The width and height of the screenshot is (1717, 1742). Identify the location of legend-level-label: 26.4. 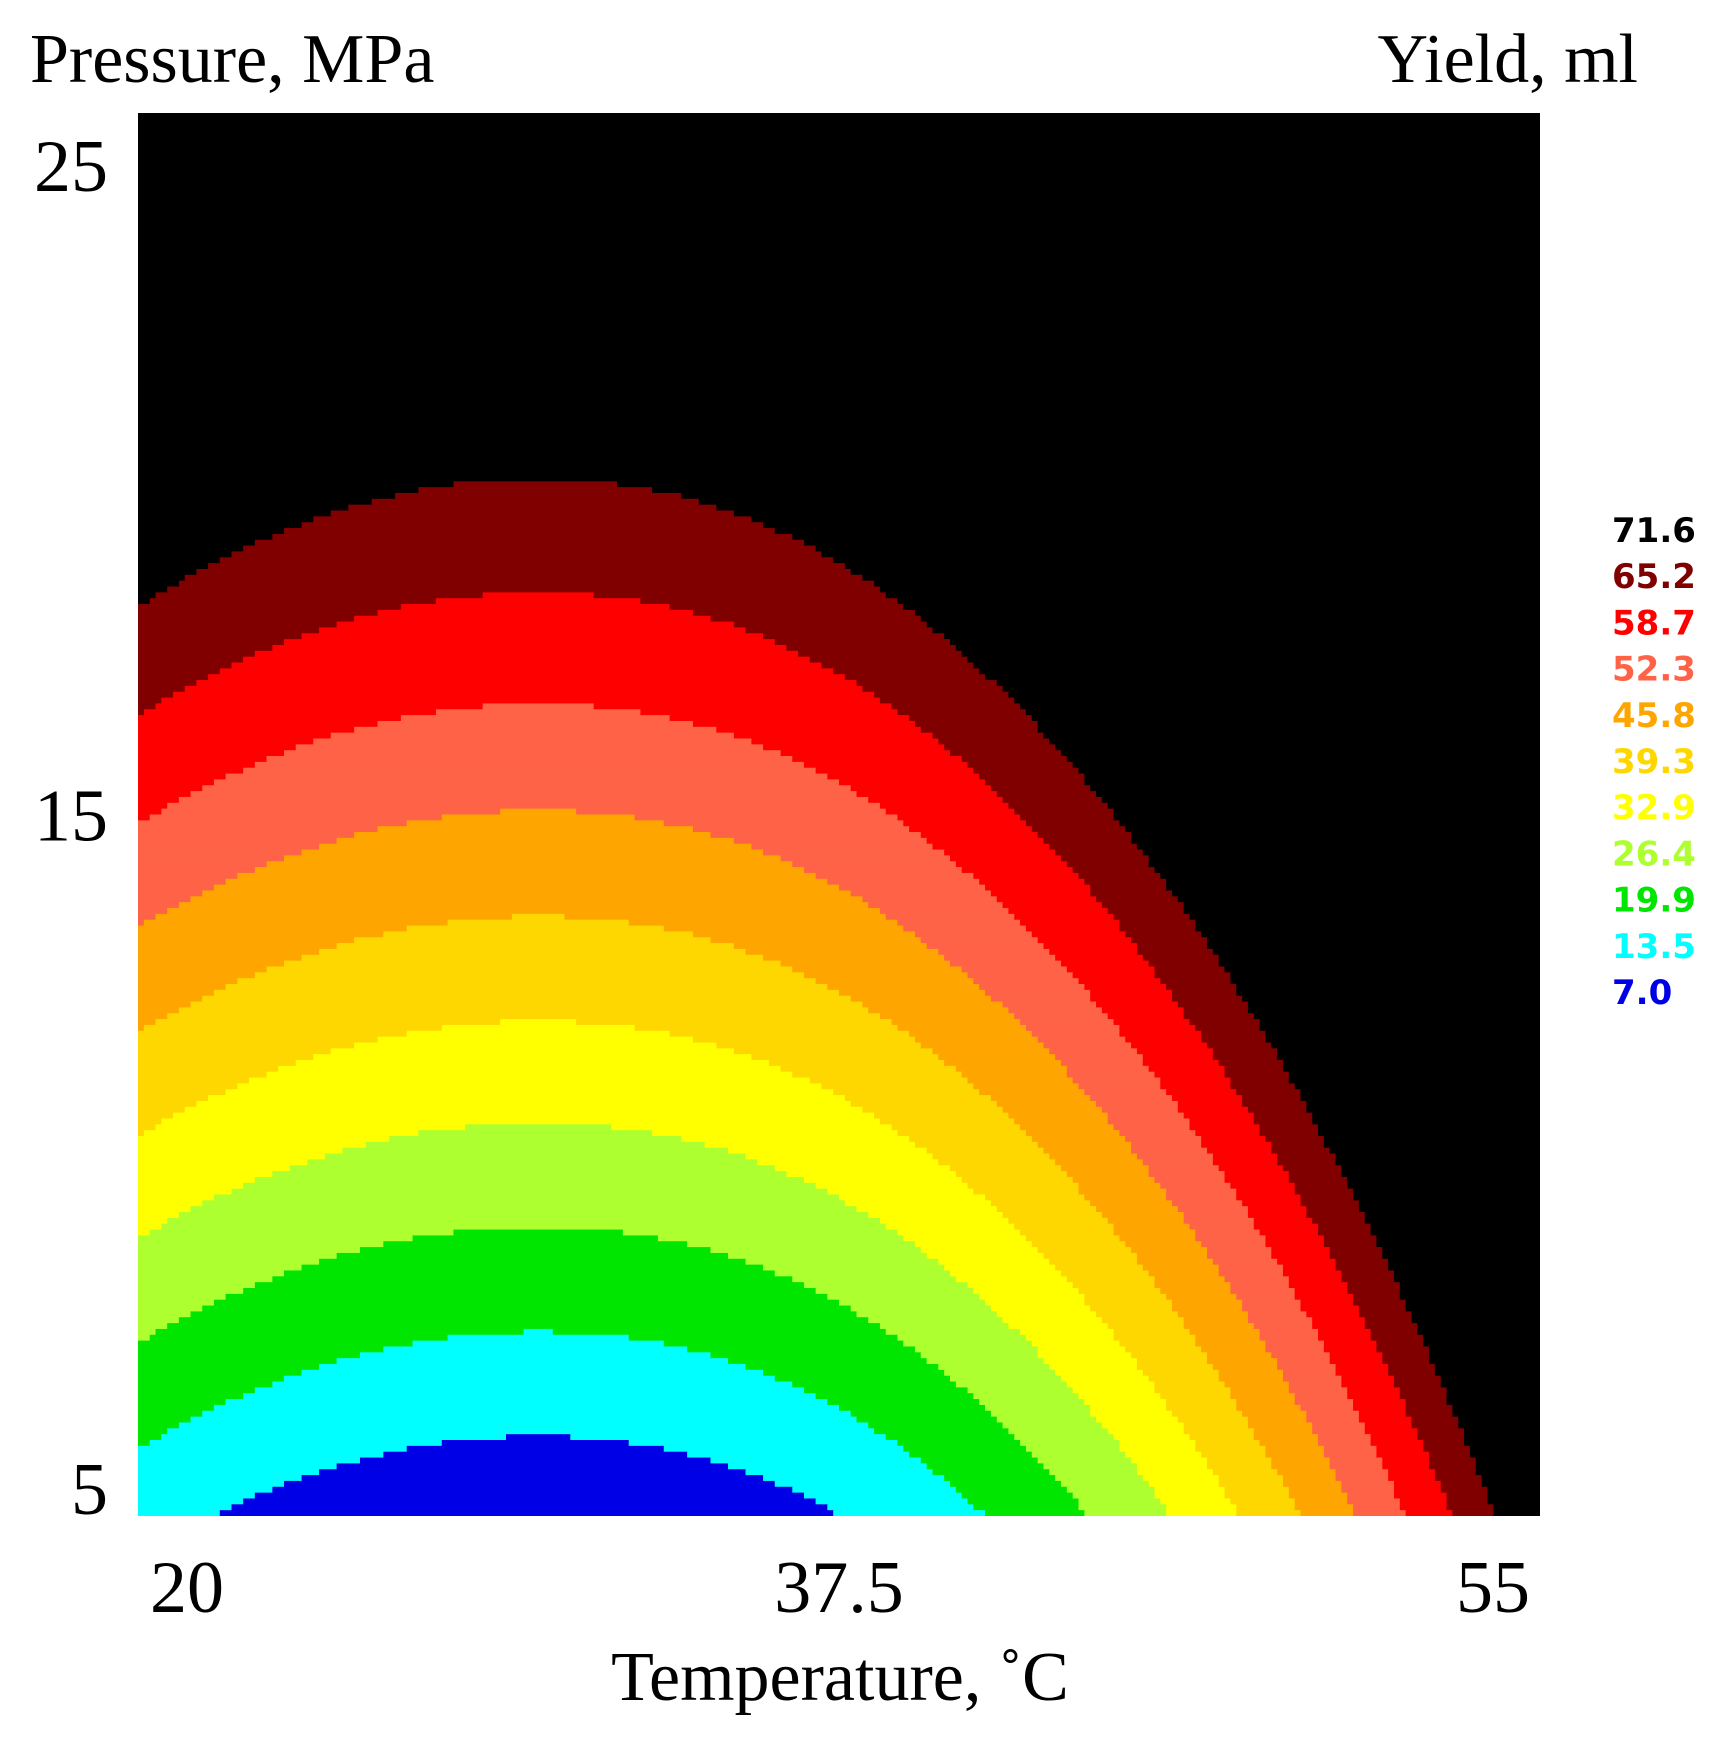
(1654, 854).